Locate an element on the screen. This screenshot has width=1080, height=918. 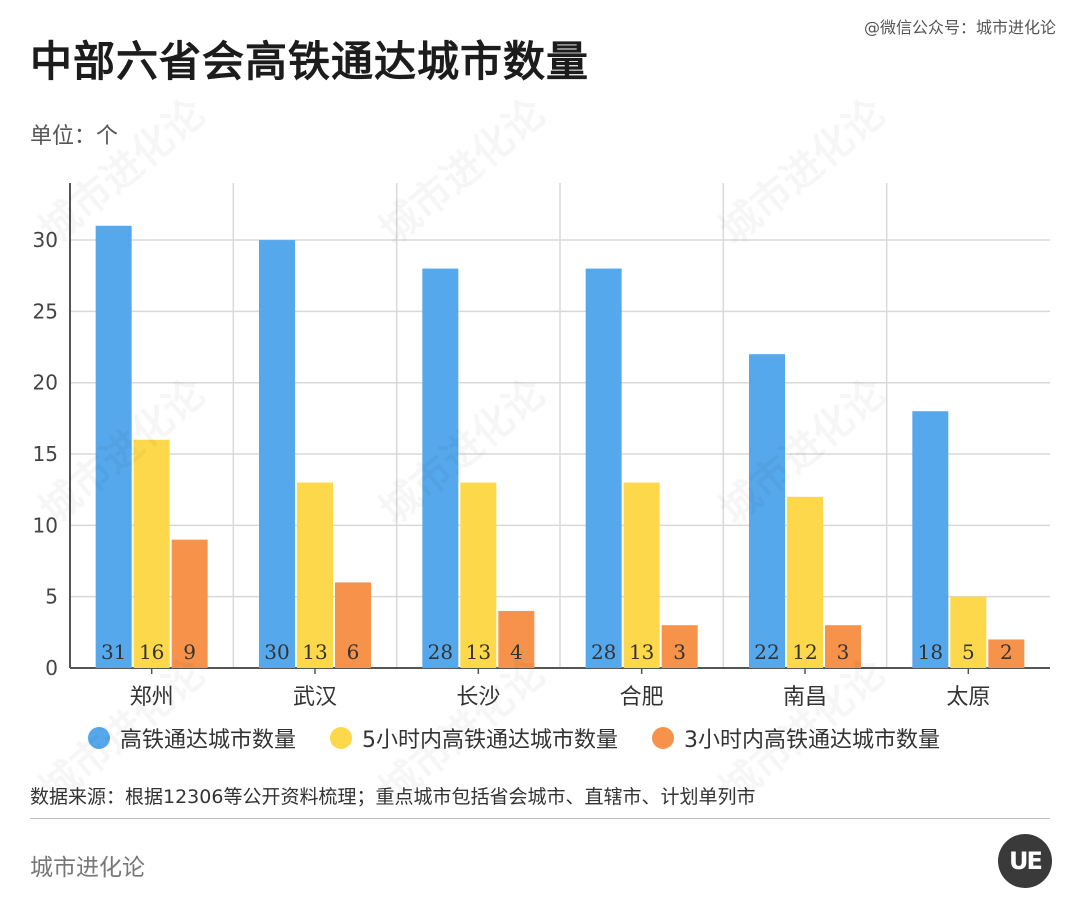
unit-label: 单位：个 is located at coordinates (74, 136).